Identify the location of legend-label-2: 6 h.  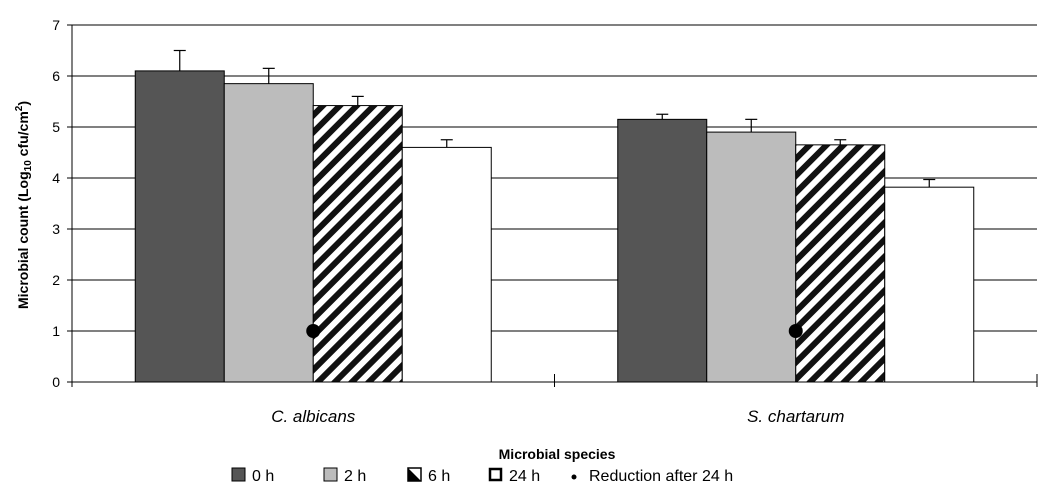
(439, 476).